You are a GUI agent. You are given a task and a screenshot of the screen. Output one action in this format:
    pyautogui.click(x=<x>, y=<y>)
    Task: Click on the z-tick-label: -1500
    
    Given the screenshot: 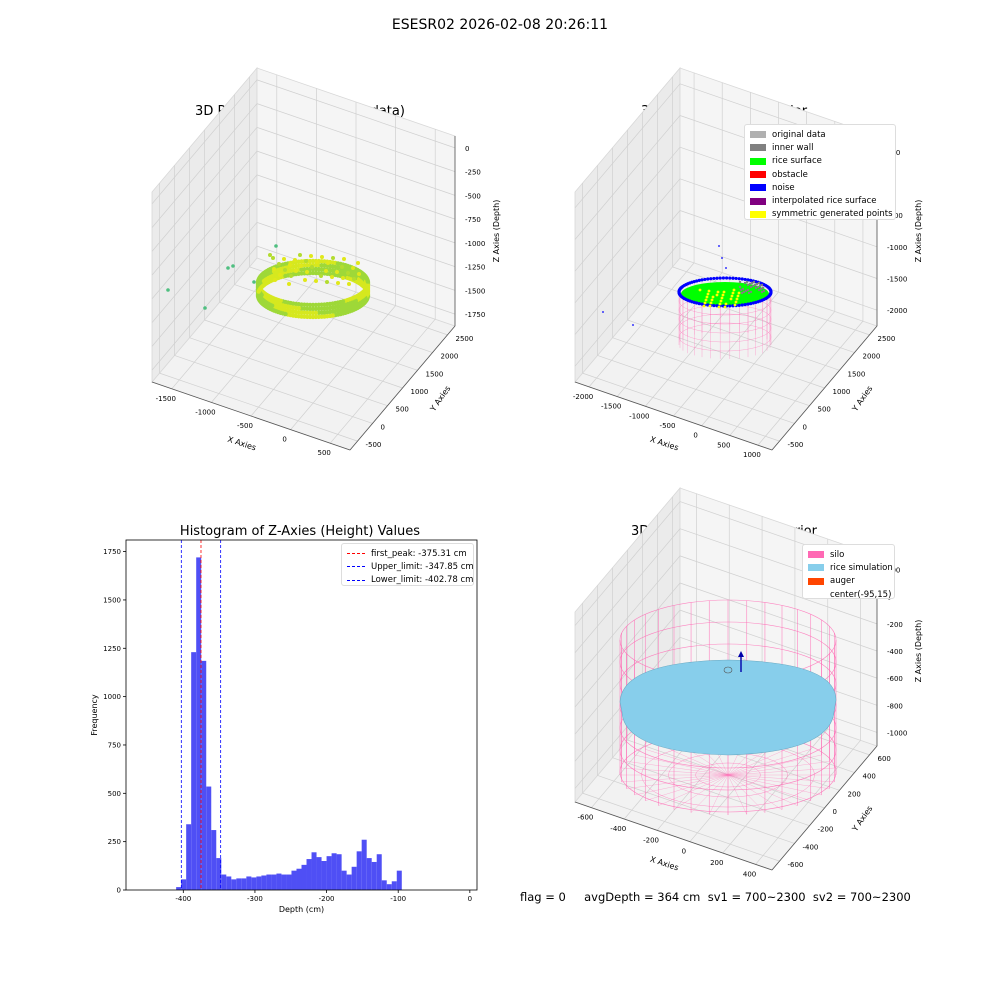 What is the action you would take?
    pyautogui.click(x=475, y=291)
    